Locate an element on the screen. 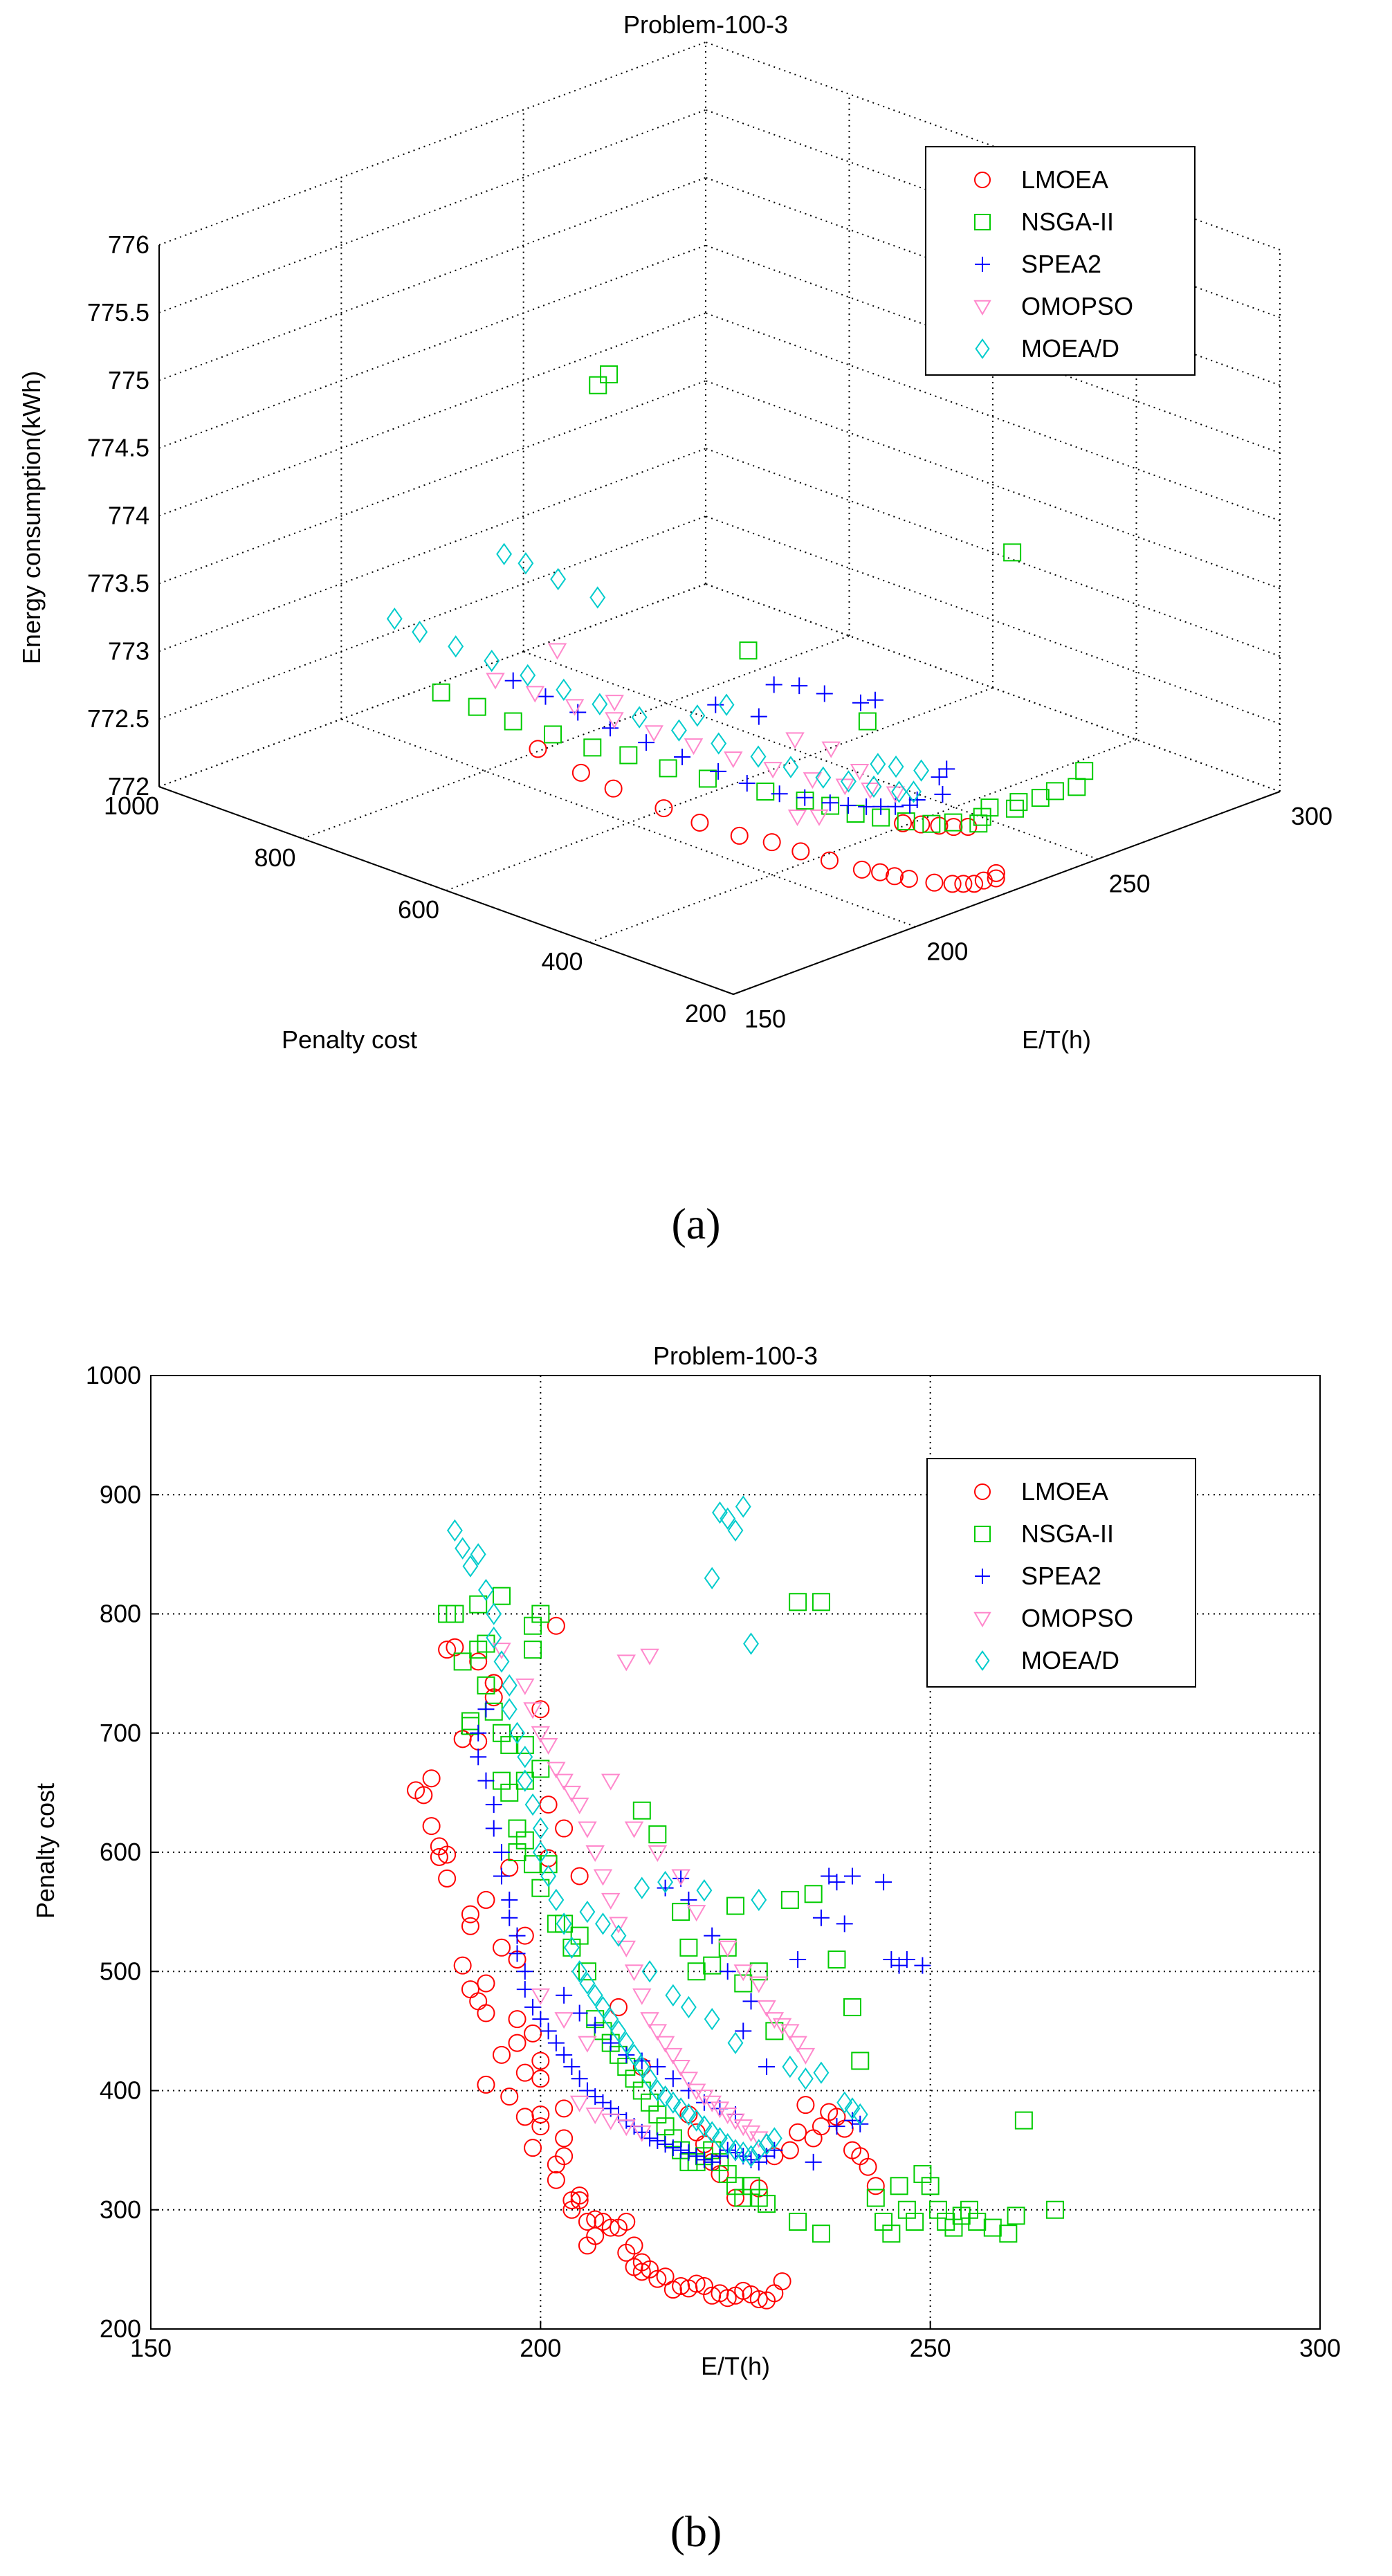 The image size is (1392, 2576). panel-a-legend-label-spea2: SPEA2 is located at coordinates (1061, 264).